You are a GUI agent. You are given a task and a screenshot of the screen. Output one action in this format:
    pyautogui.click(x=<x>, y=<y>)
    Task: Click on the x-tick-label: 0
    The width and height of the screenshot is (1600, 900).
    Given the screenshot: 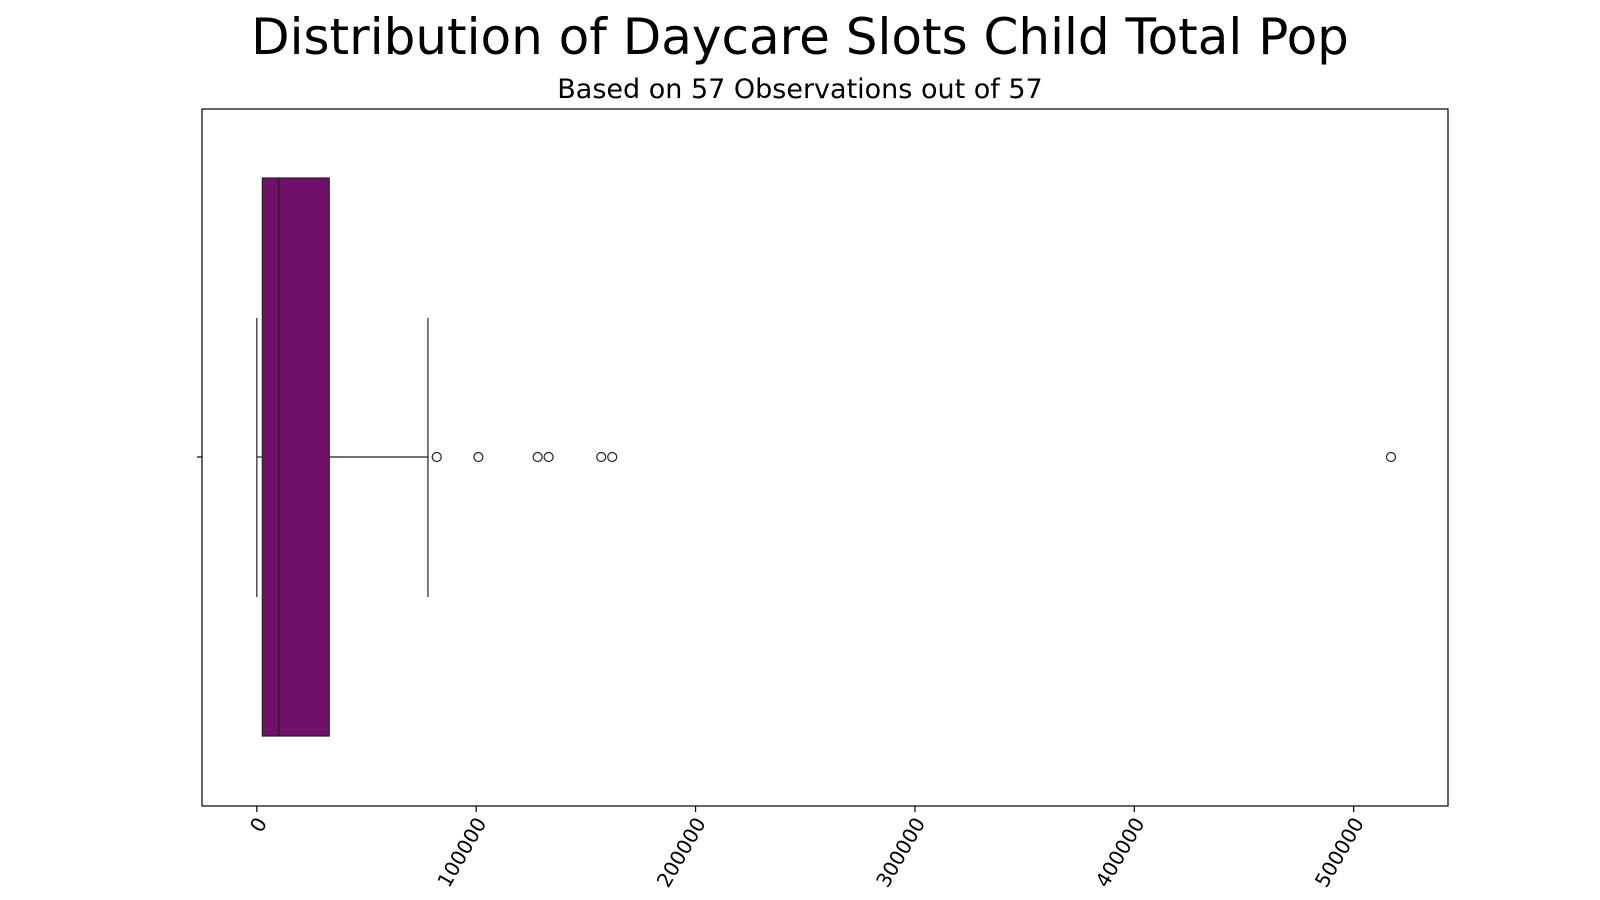 What is the action you would take?
    pyautogui.click(x=258, y=824)
    